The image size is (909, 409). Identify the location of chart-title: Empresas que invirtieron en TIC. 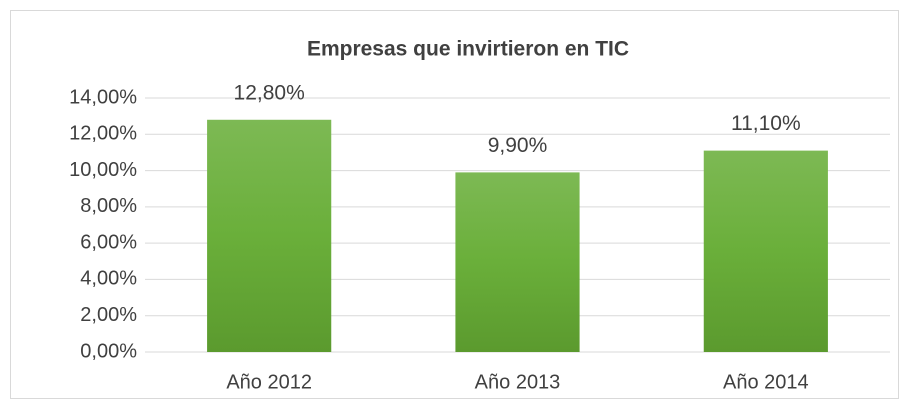
(468, 49).